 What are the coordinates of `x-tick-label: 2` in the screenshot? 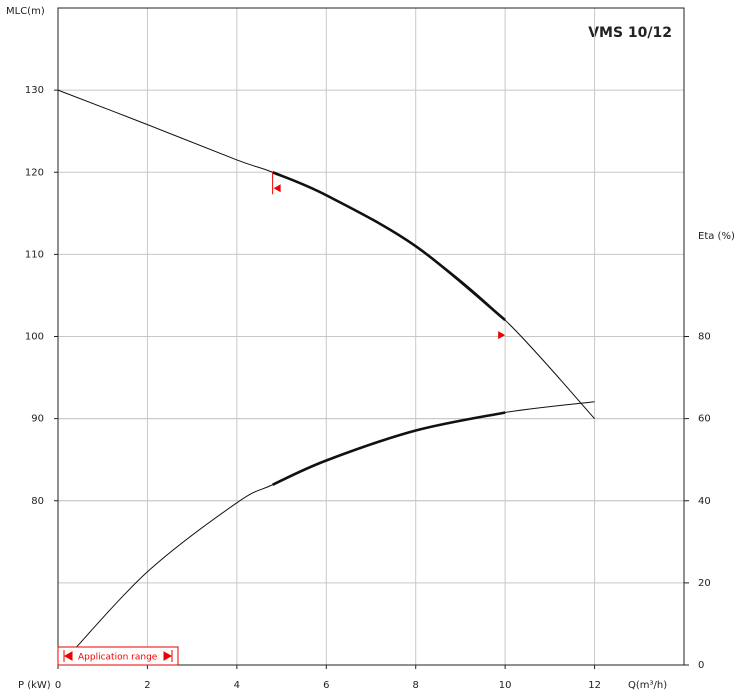 It's located at (147, 685).